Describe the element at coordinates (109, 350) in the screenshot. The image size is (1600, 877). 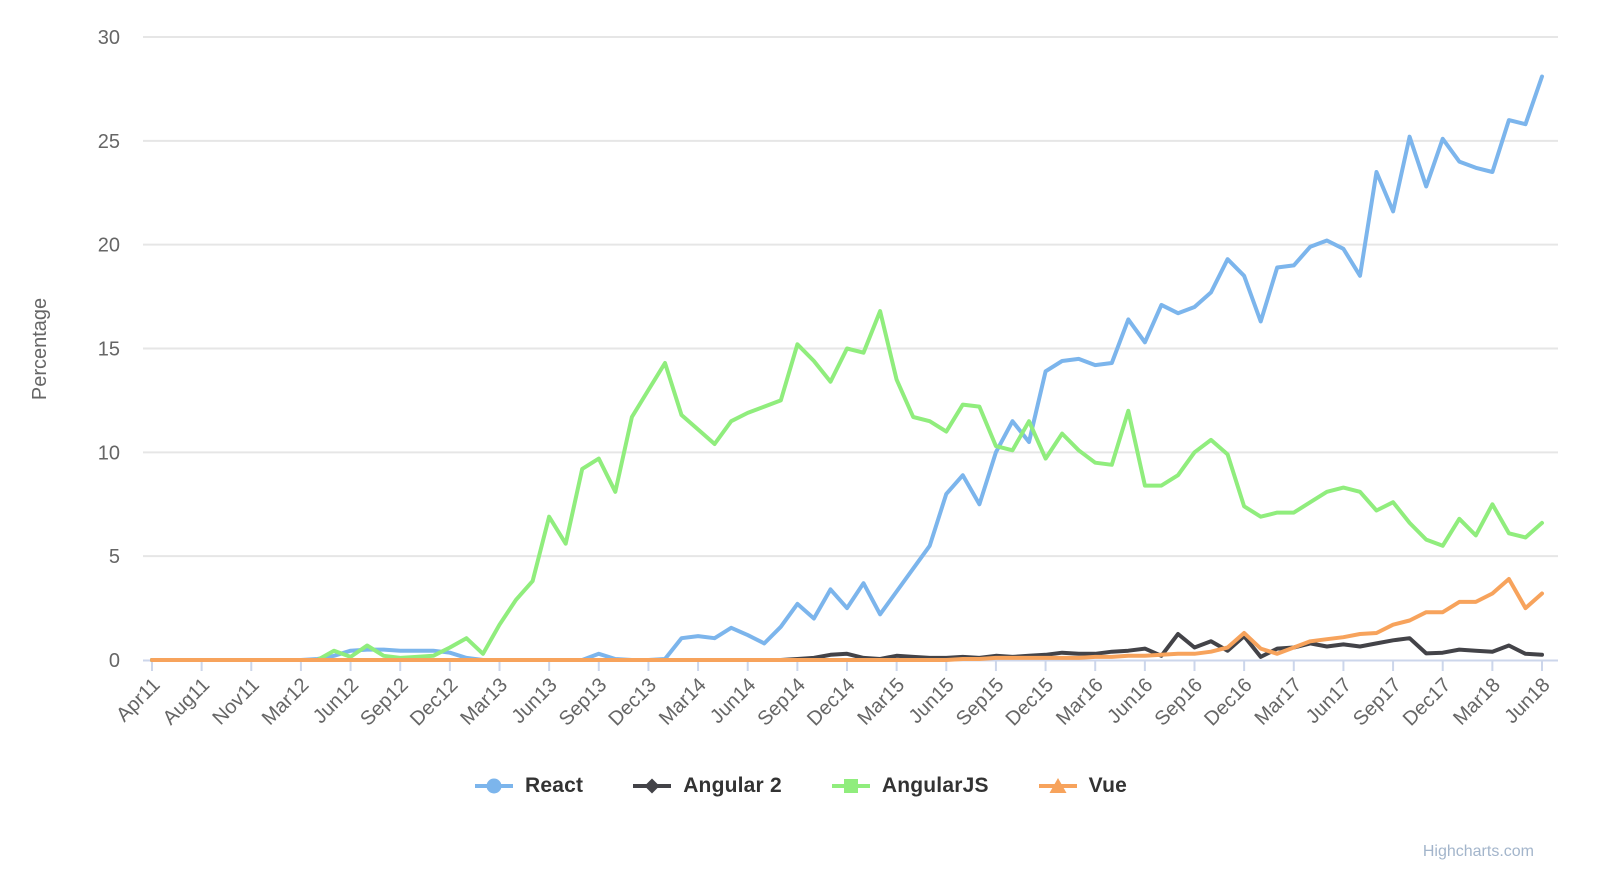
I see `y-tick-label: 15` at that location.